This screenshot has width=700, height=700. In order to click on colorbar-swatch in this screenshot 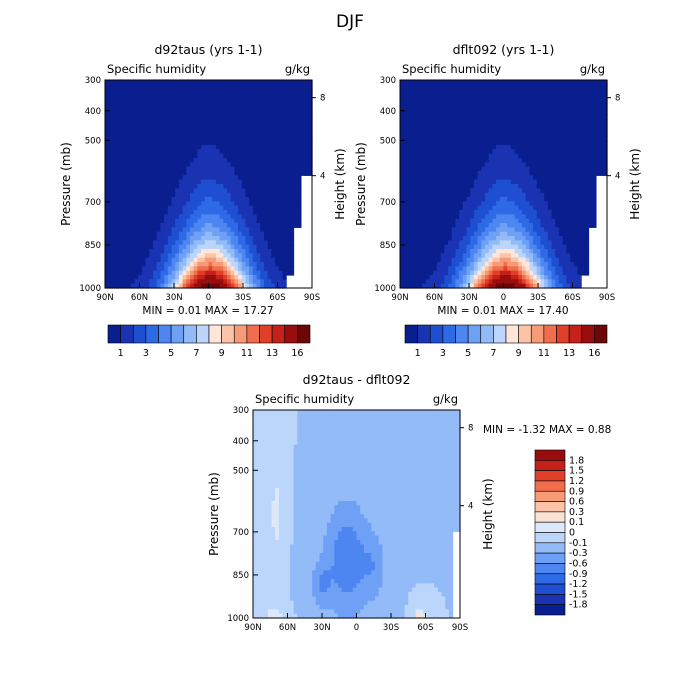, I will do `click(190, 334)`.